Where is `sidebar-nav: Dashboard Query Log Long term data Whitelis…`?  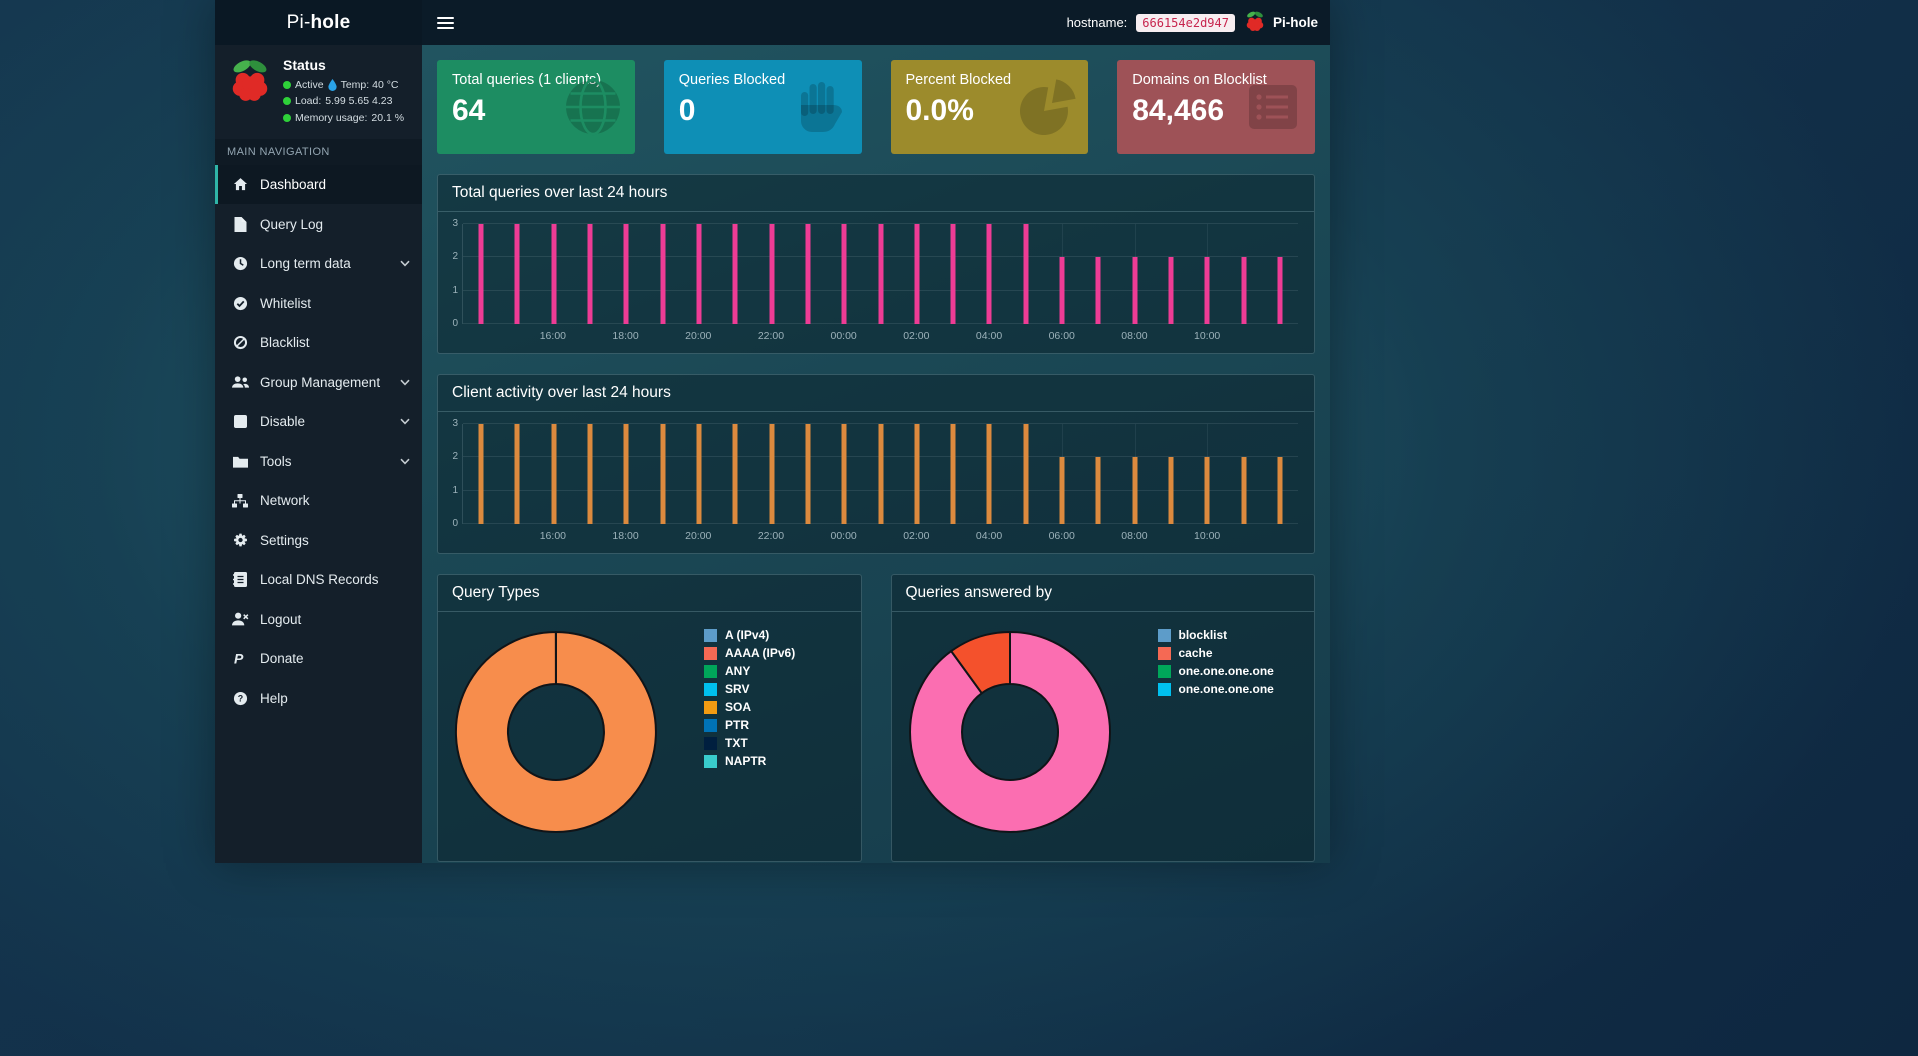 sidebar-nav: Dashboard Query Log Long term data Whitelis… is located at coordinates (318, 441).